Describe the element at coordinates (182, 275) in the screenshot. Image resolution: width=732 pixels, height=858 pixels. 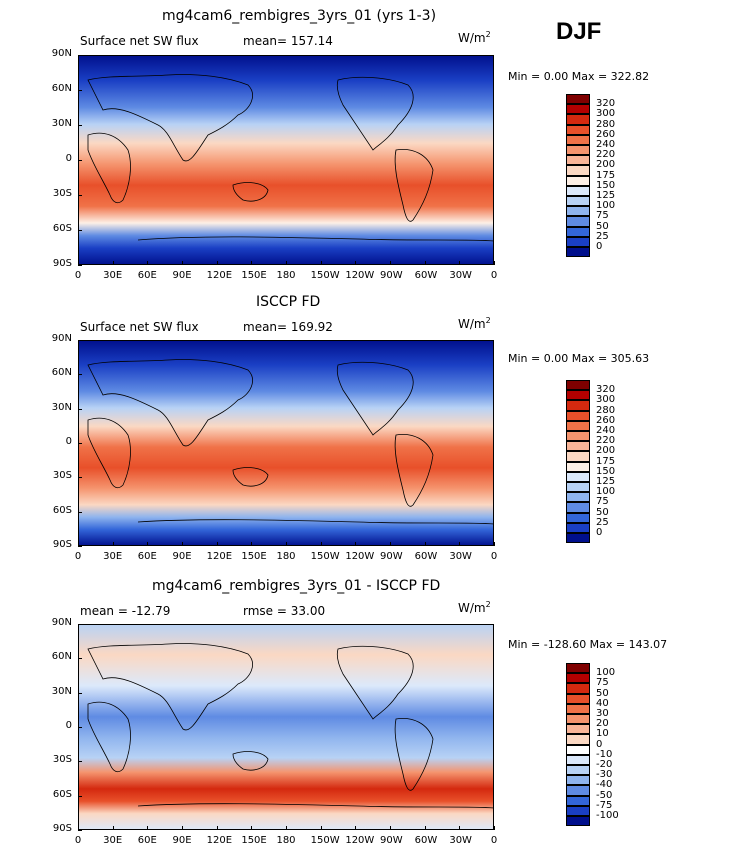
I see `panel-1-x-tick-label: 90E` at that location.